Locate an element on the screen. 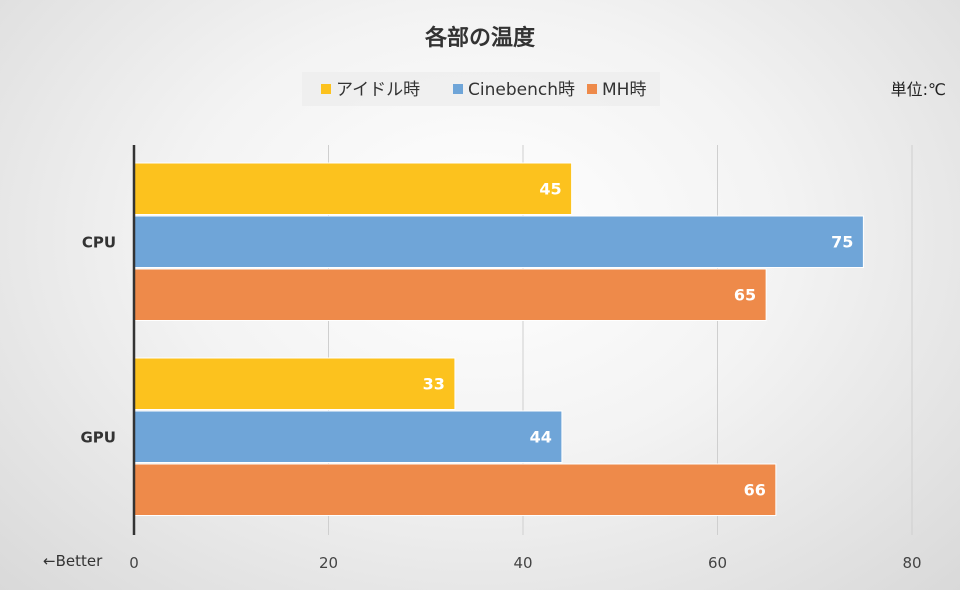  category-label: GPU is located at coordinates (99, 438).